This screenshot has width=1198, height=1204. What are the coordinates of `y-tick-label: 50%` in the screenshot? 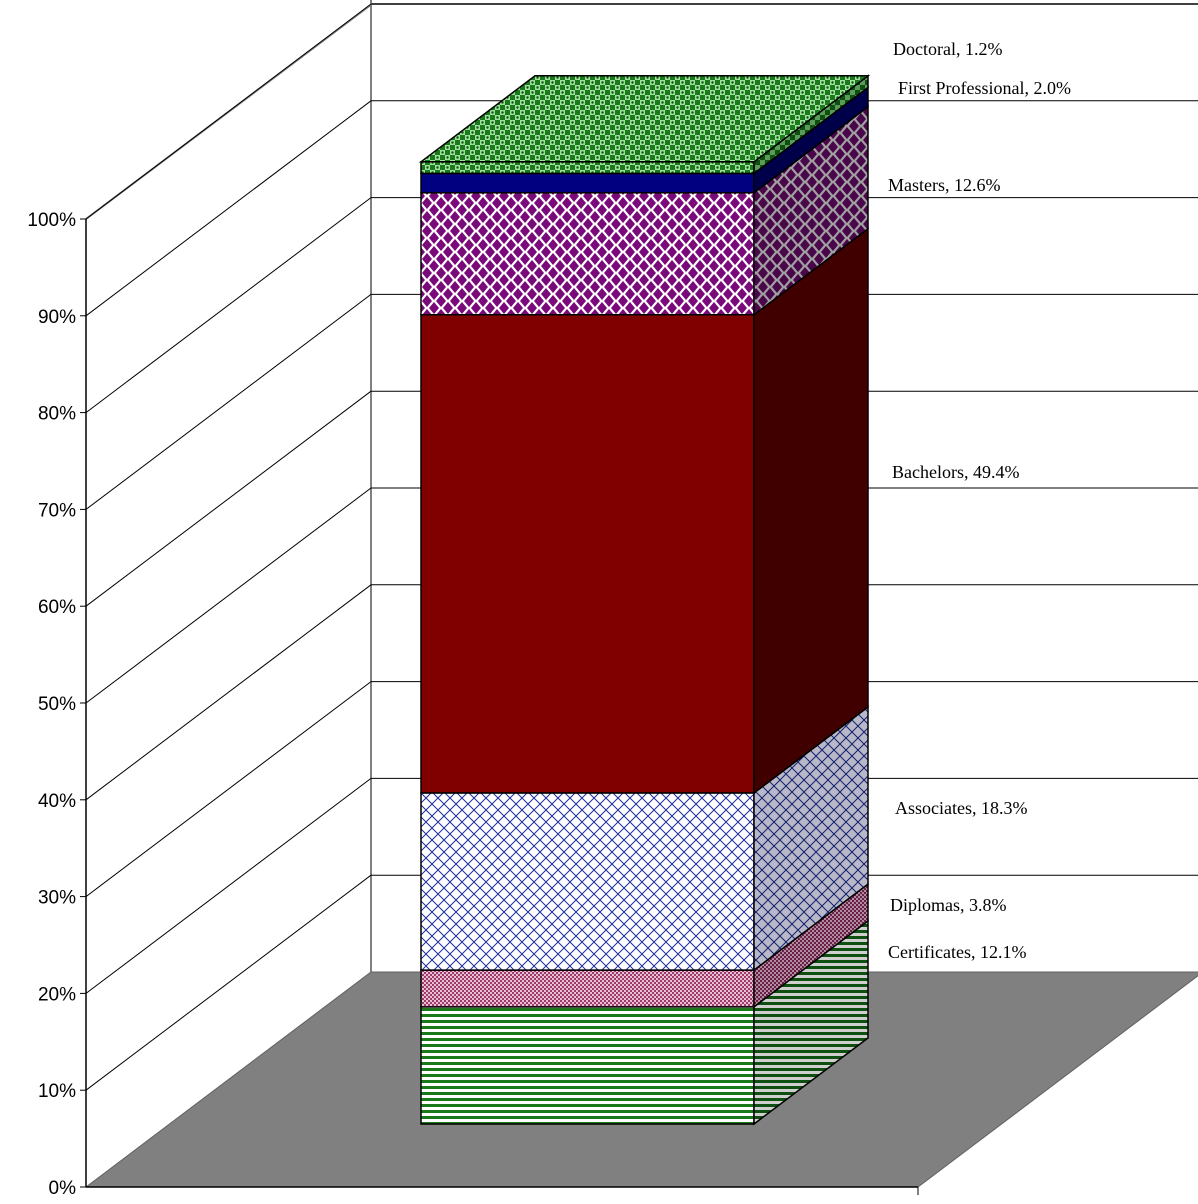 It's located at (57, 704).